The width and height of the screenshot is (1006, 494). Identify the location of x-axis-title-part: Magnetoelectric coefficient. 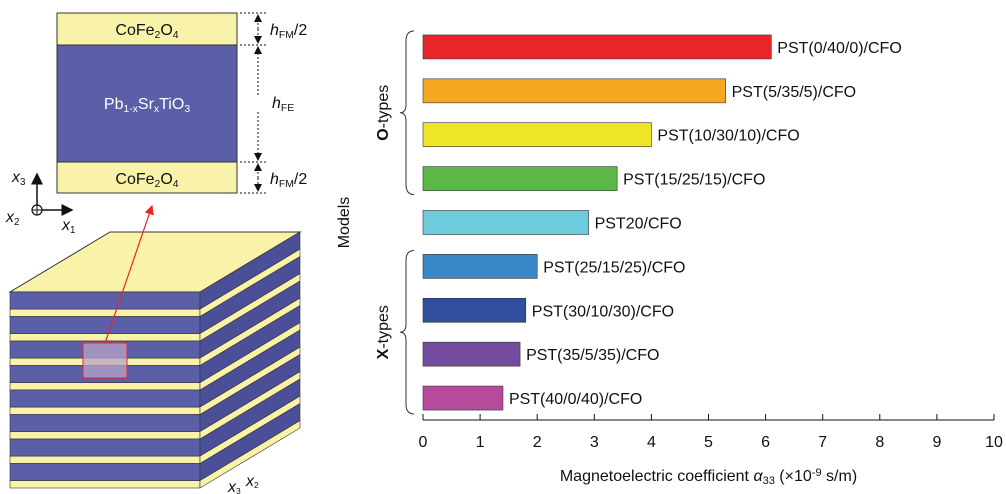
(657, 476).